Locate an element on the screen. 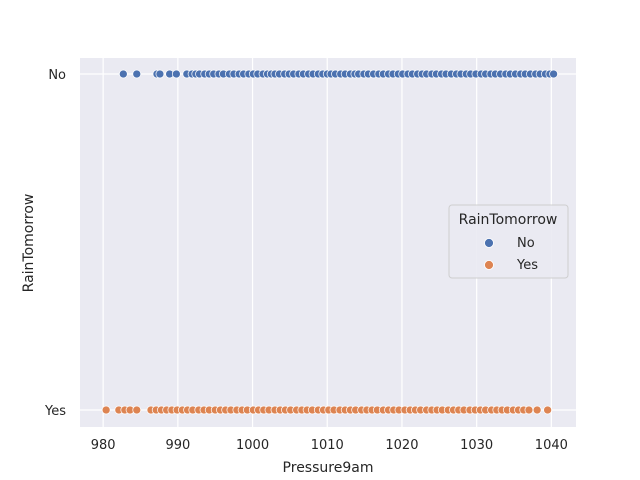  y-tick-label: Yes is located at coordinates (55, 411).